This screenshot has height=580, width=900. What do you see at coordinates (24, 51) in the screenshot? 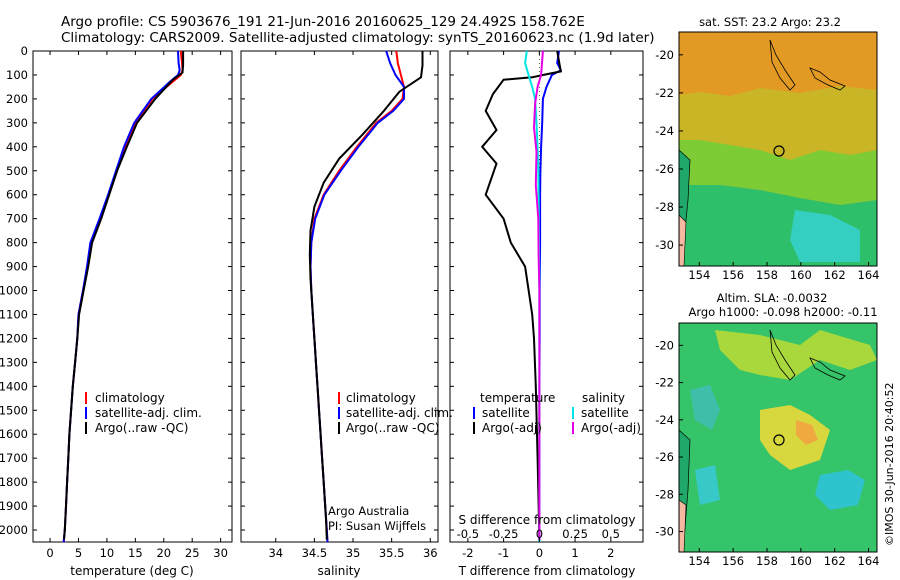
I see `depth-tick-label: 0` at bounding box center [24, 51].